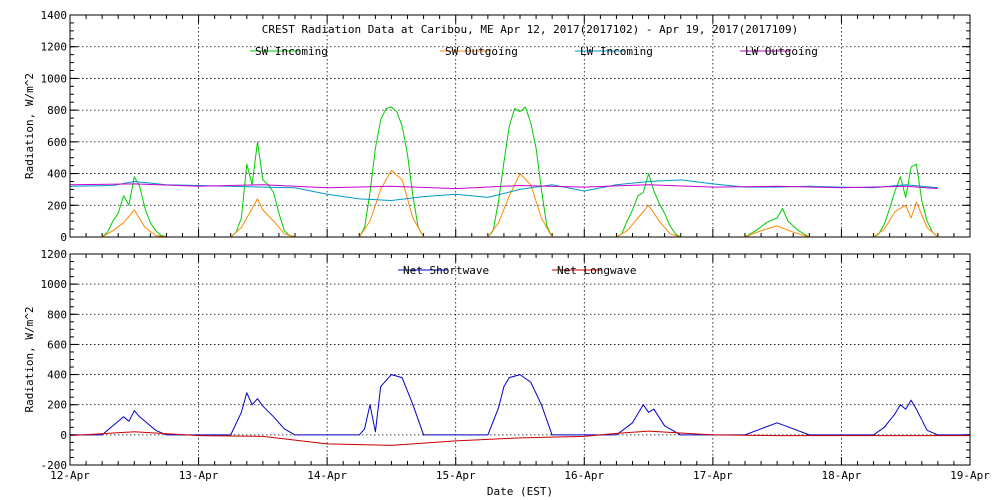 Image resolution: width=1000 pixels, height=500 pixels. Describe the element at coordinates (520, 405) in the screenshot. I see `series-line-net-shortwave` at that location.